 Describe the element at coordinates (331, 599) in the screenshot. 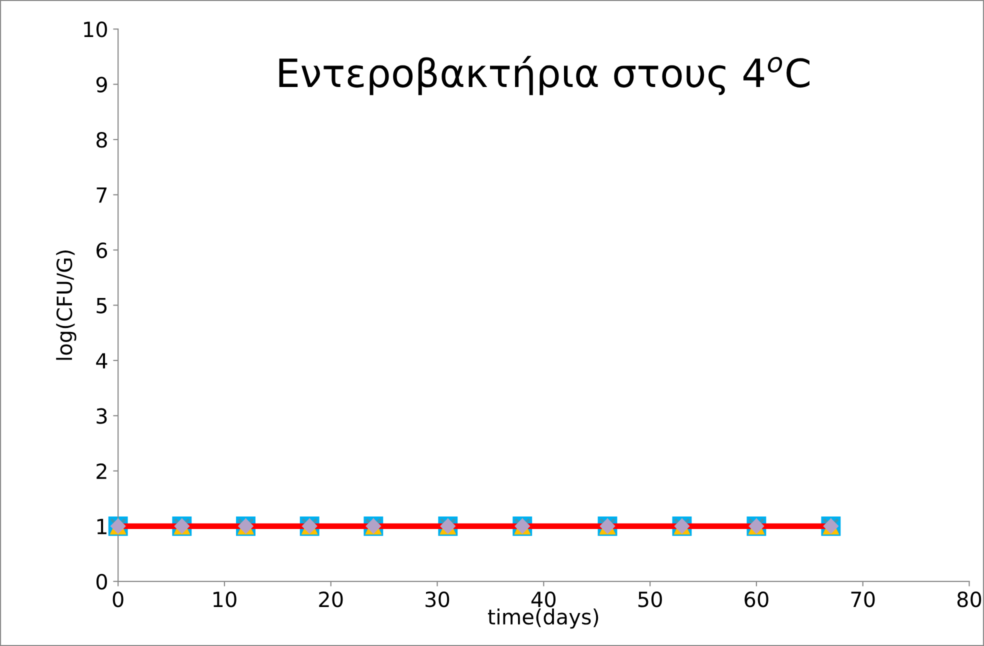

I see `x-tick-label: 20` at that location.